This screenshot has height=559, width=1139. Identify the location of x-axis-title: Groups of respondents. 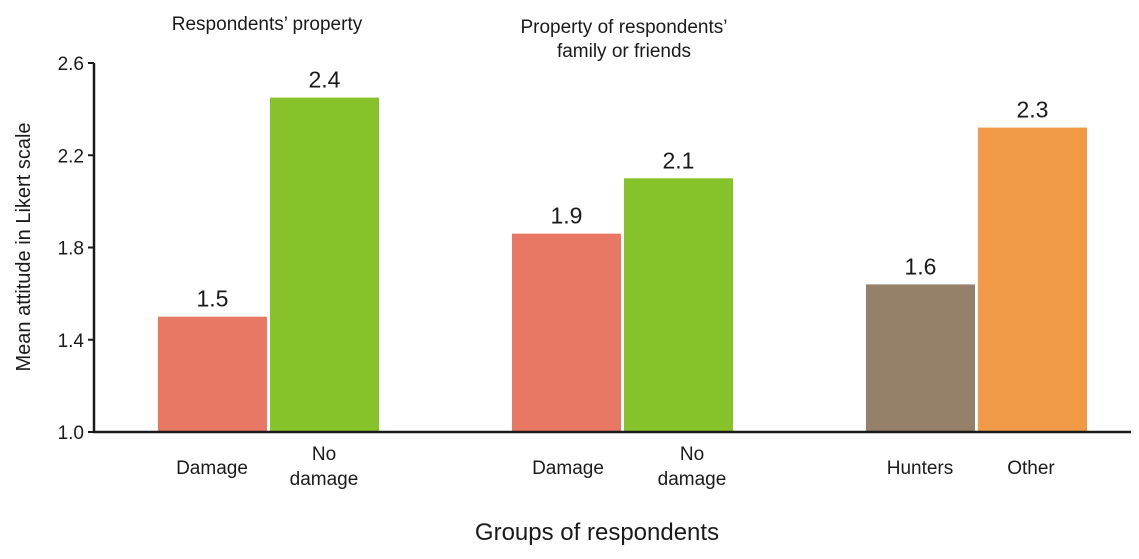
(597, 532).